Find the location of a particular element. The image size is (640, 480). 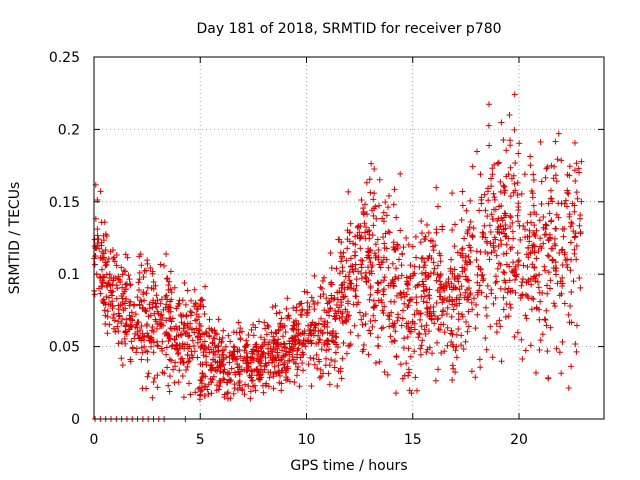

y-tick-label: 0.2 is located at coordinates (69, 130).